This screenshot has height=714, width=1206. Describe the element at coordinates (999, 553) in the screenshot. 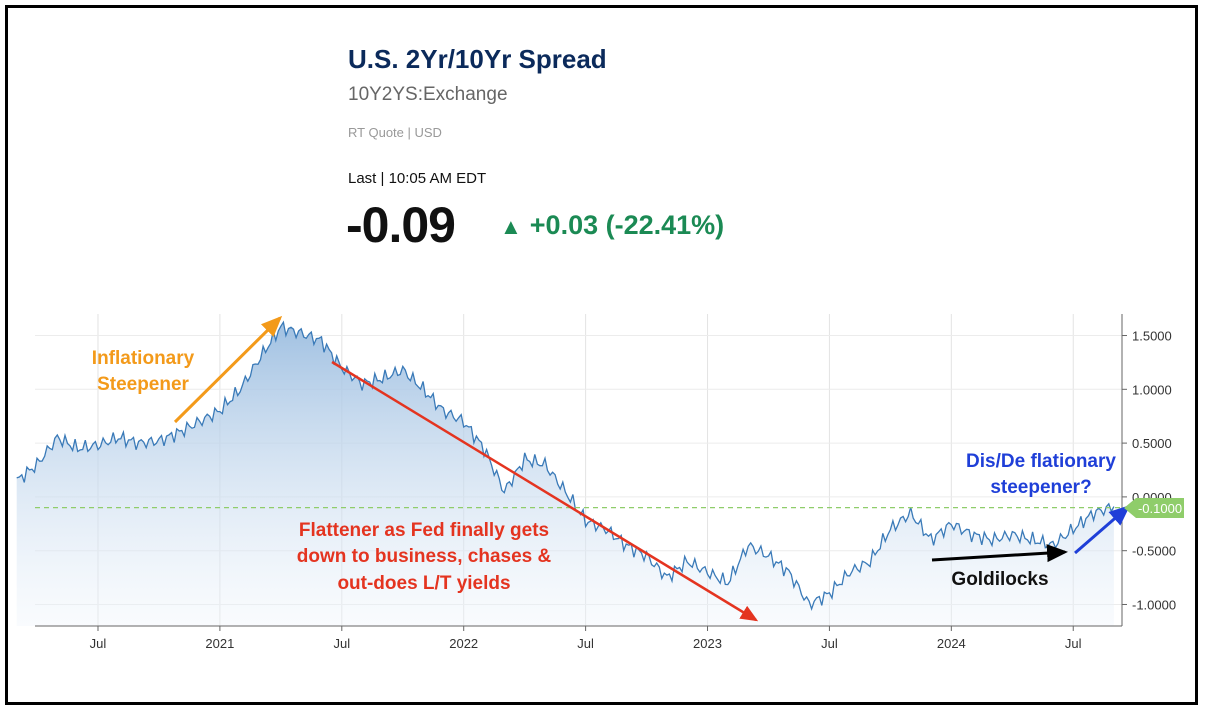

I see `goldilocks-arrow` at that location.